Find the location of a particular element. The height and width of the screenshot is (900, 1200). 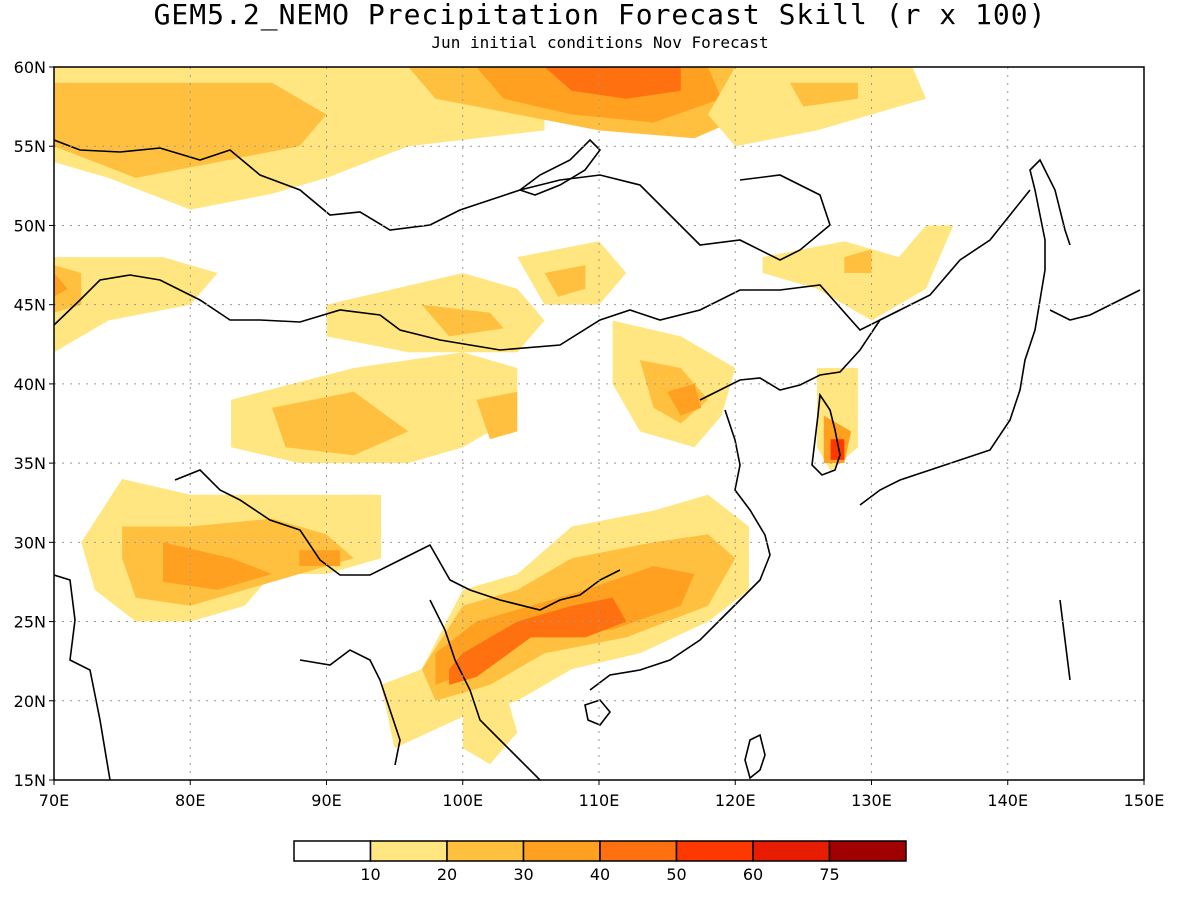

lon-tick-label: 130E is located at coordinates (871, 800).